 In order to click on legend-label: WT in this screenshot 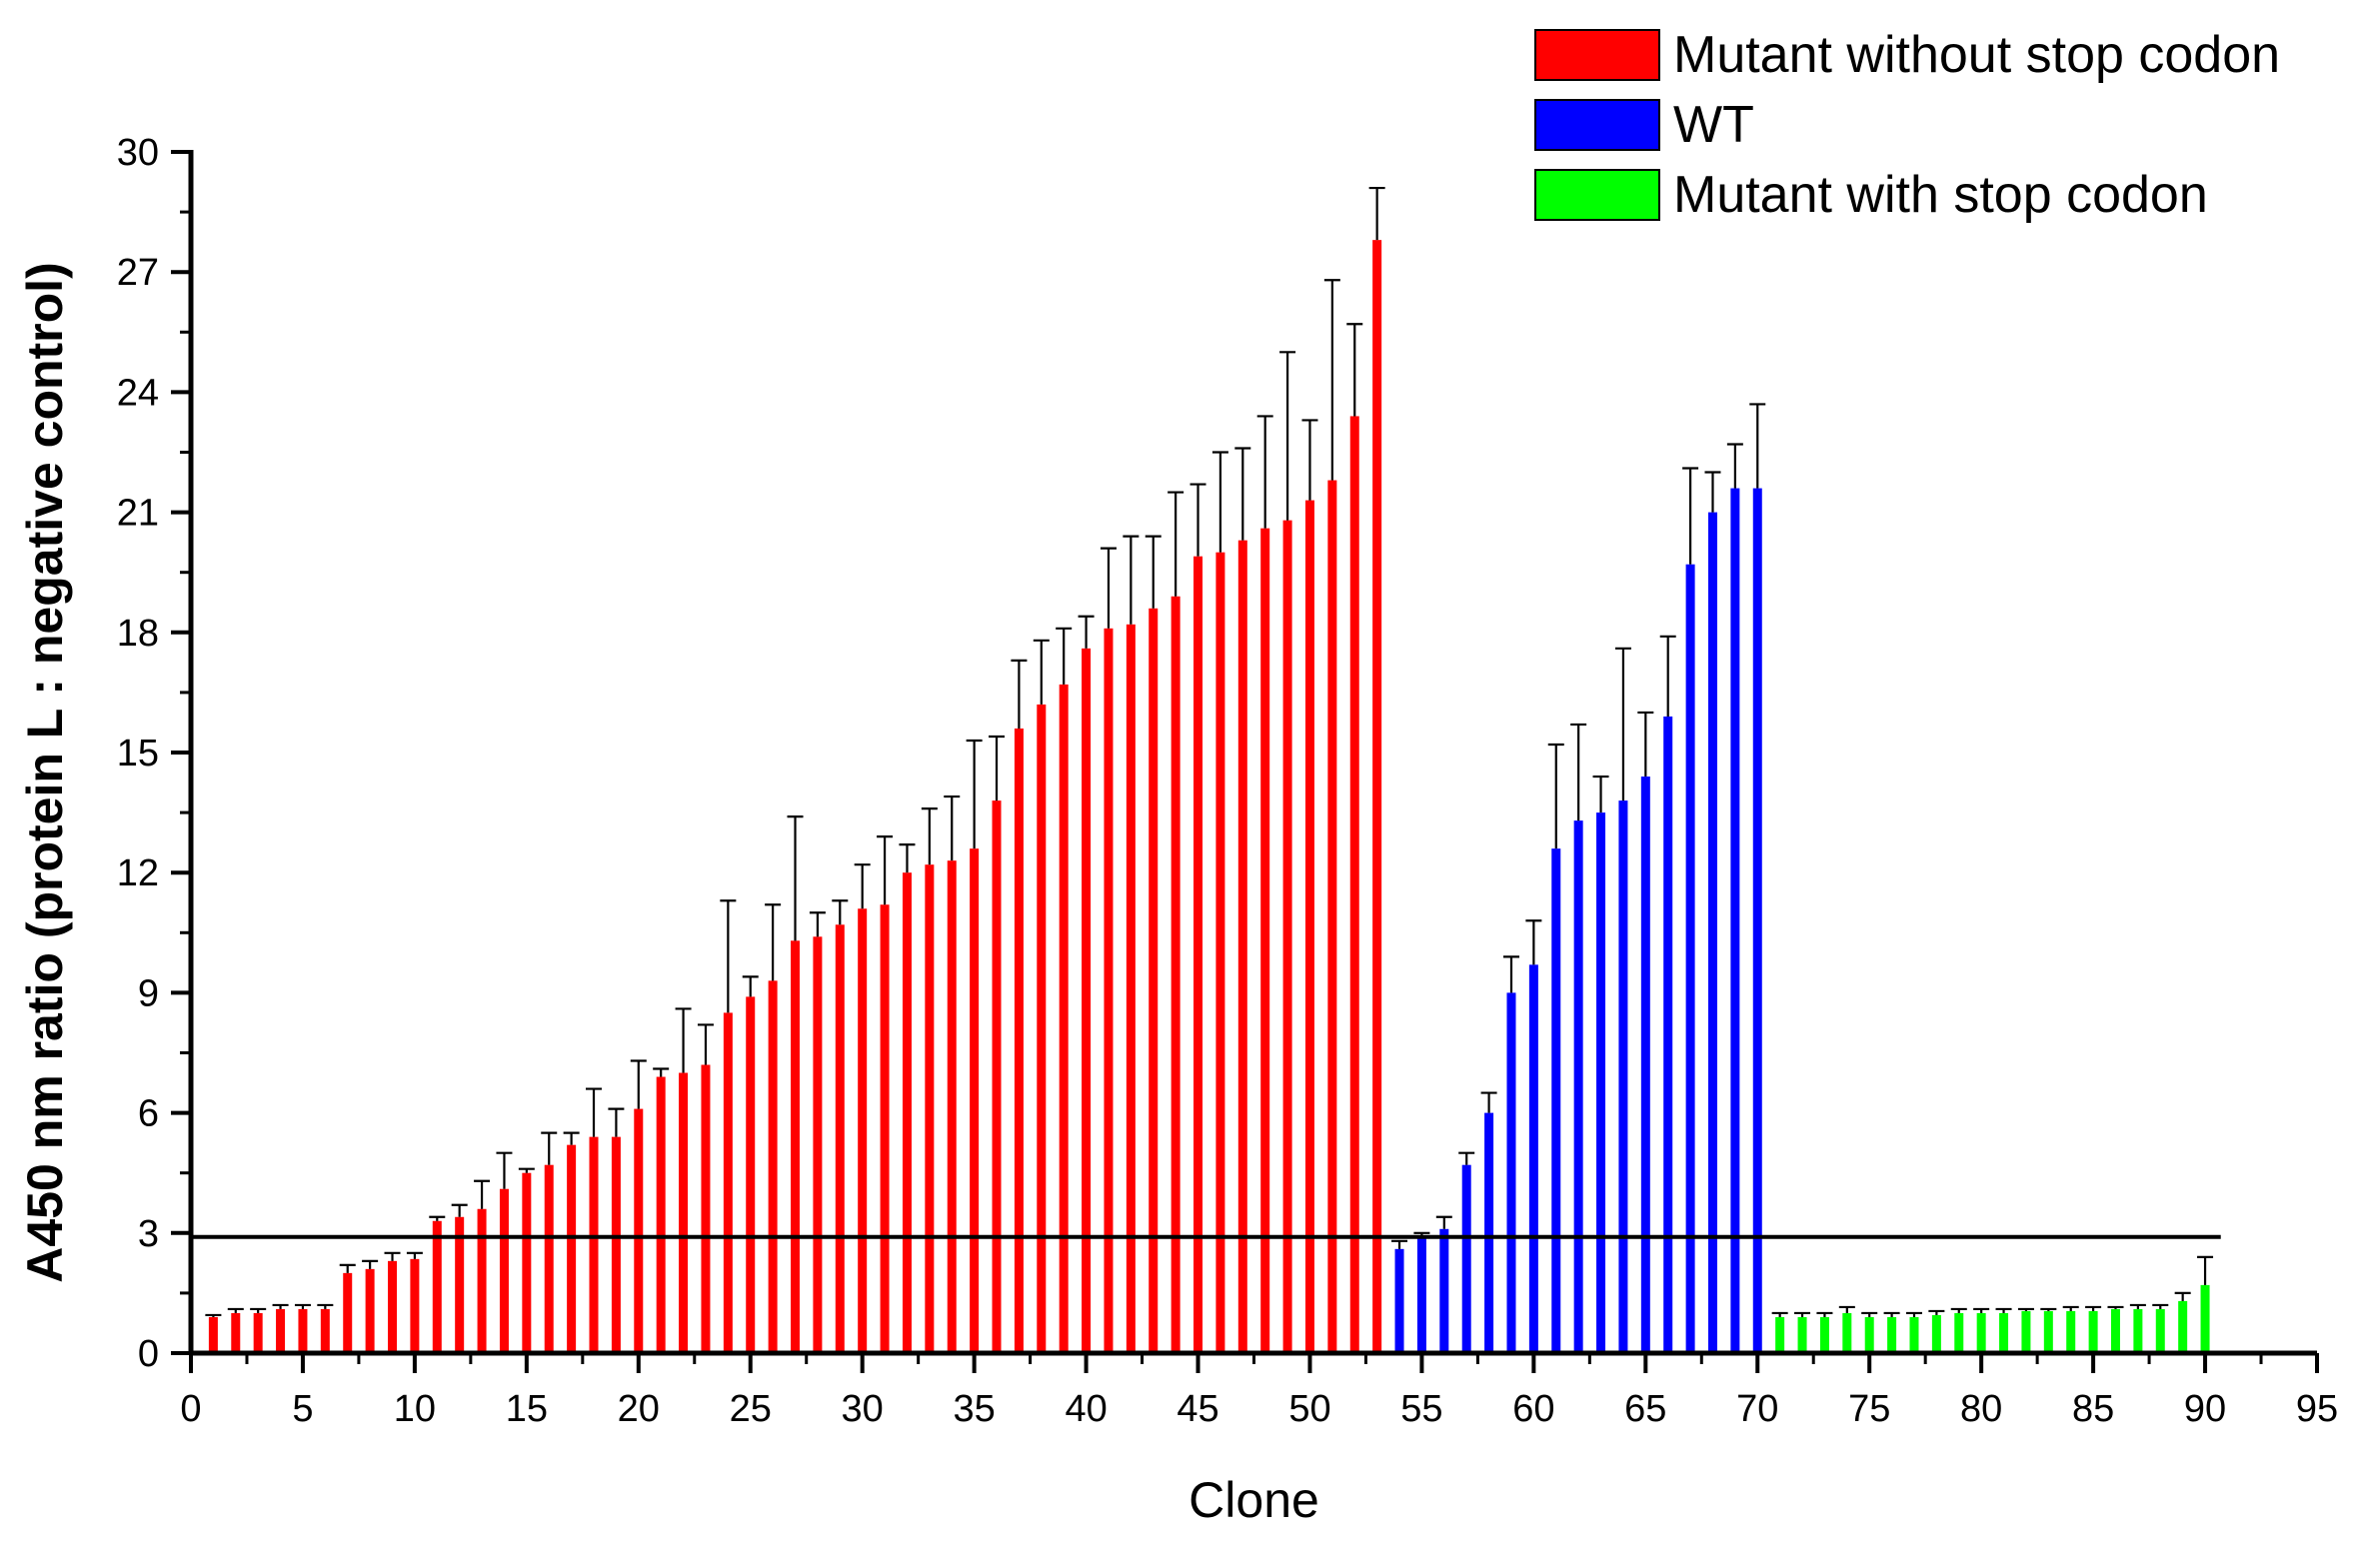, I will do `click(1713, 125)`.